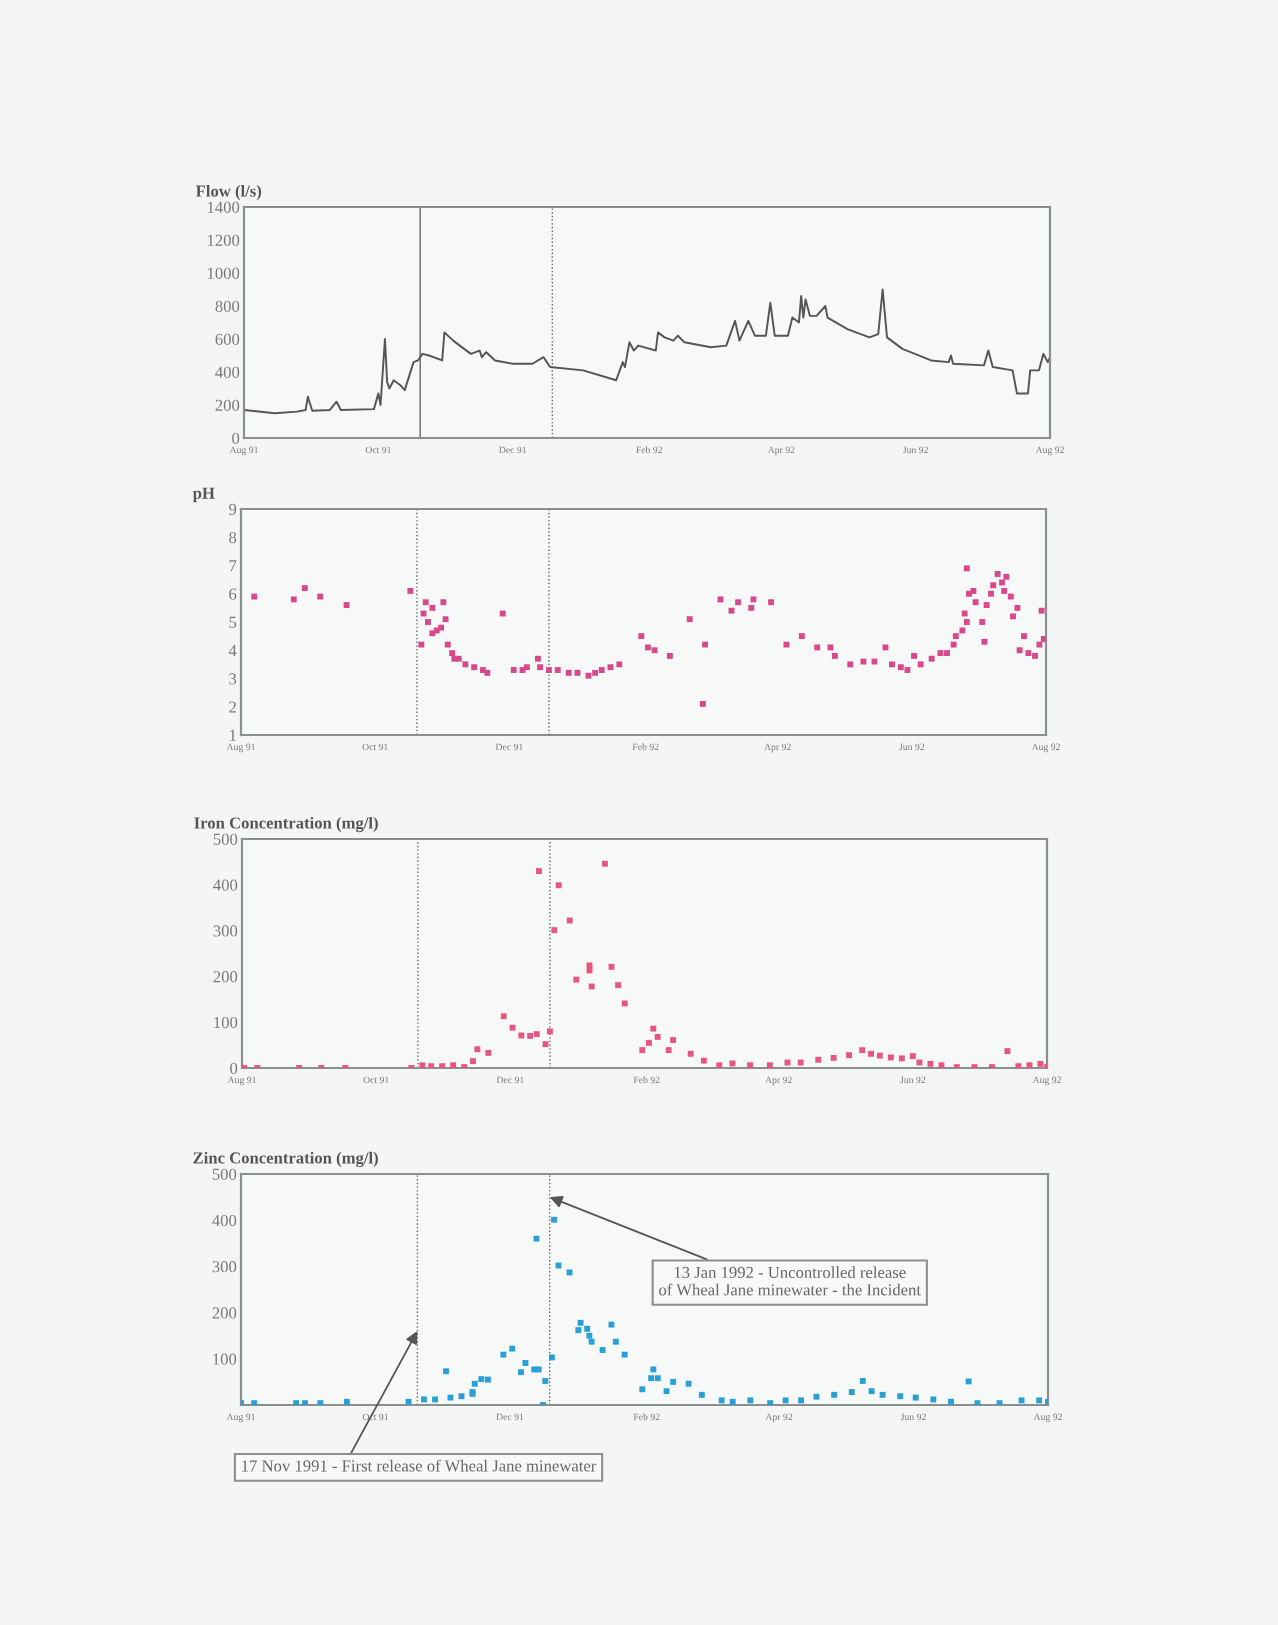 This screenshot has width=1278, height=1625. I want to click on y-tick-label: 9, so click(233, 509).